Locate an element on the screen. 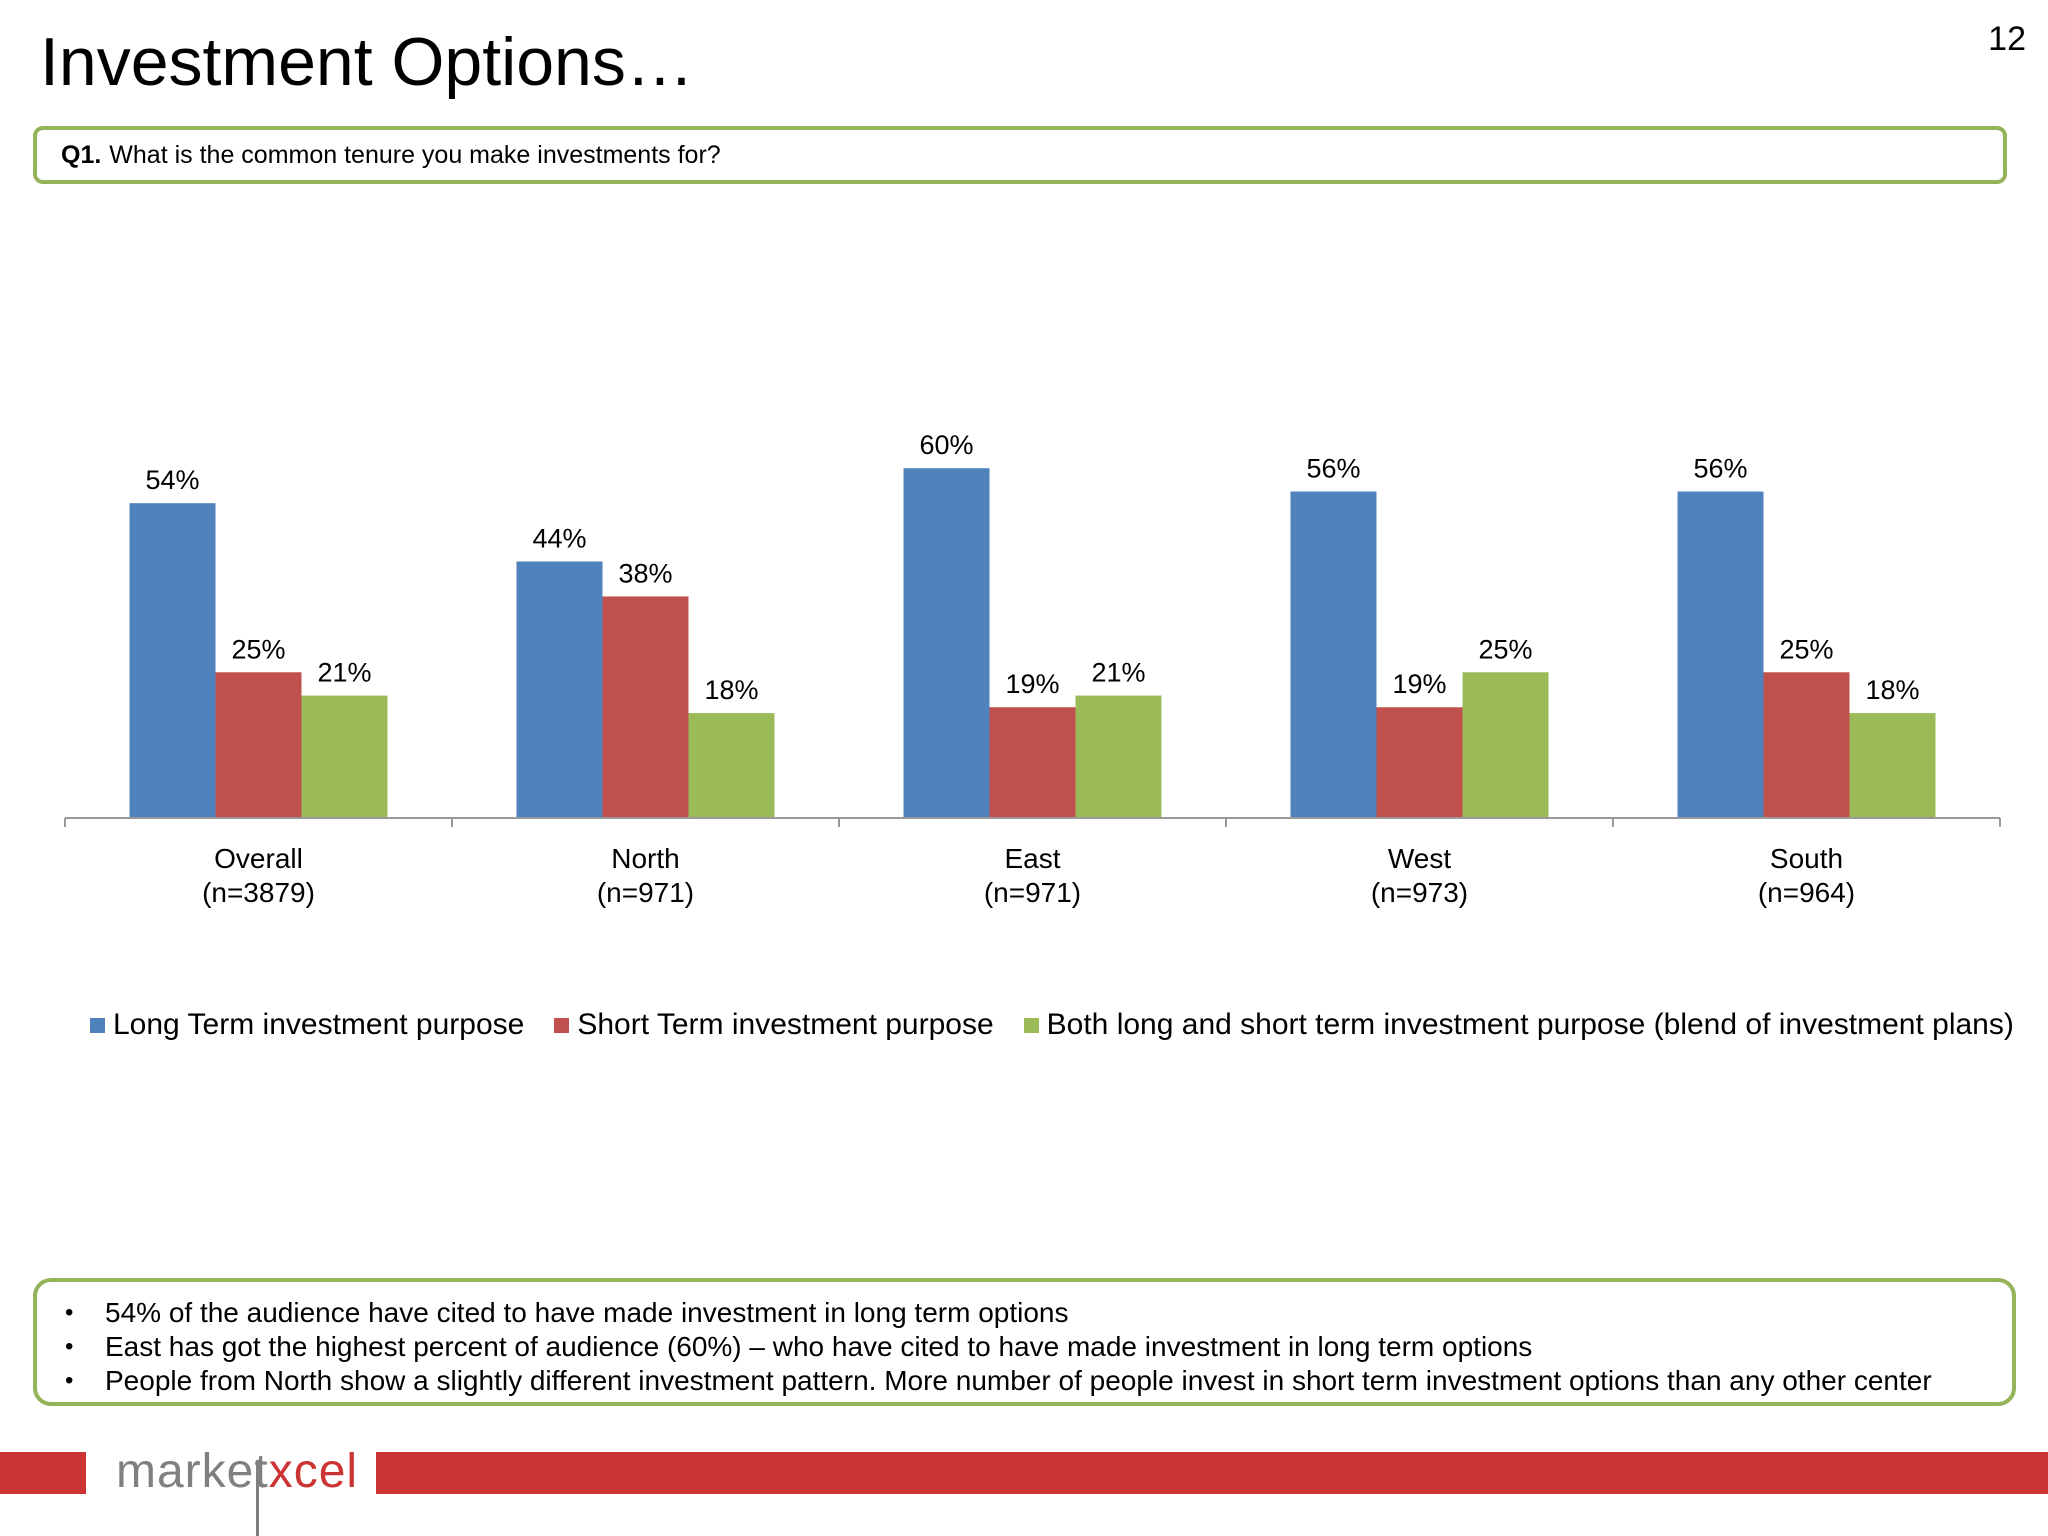 The height and width of the screenshot is (1536, 2048). legend-swatch-long-term is located at coordinates (97, 1025).